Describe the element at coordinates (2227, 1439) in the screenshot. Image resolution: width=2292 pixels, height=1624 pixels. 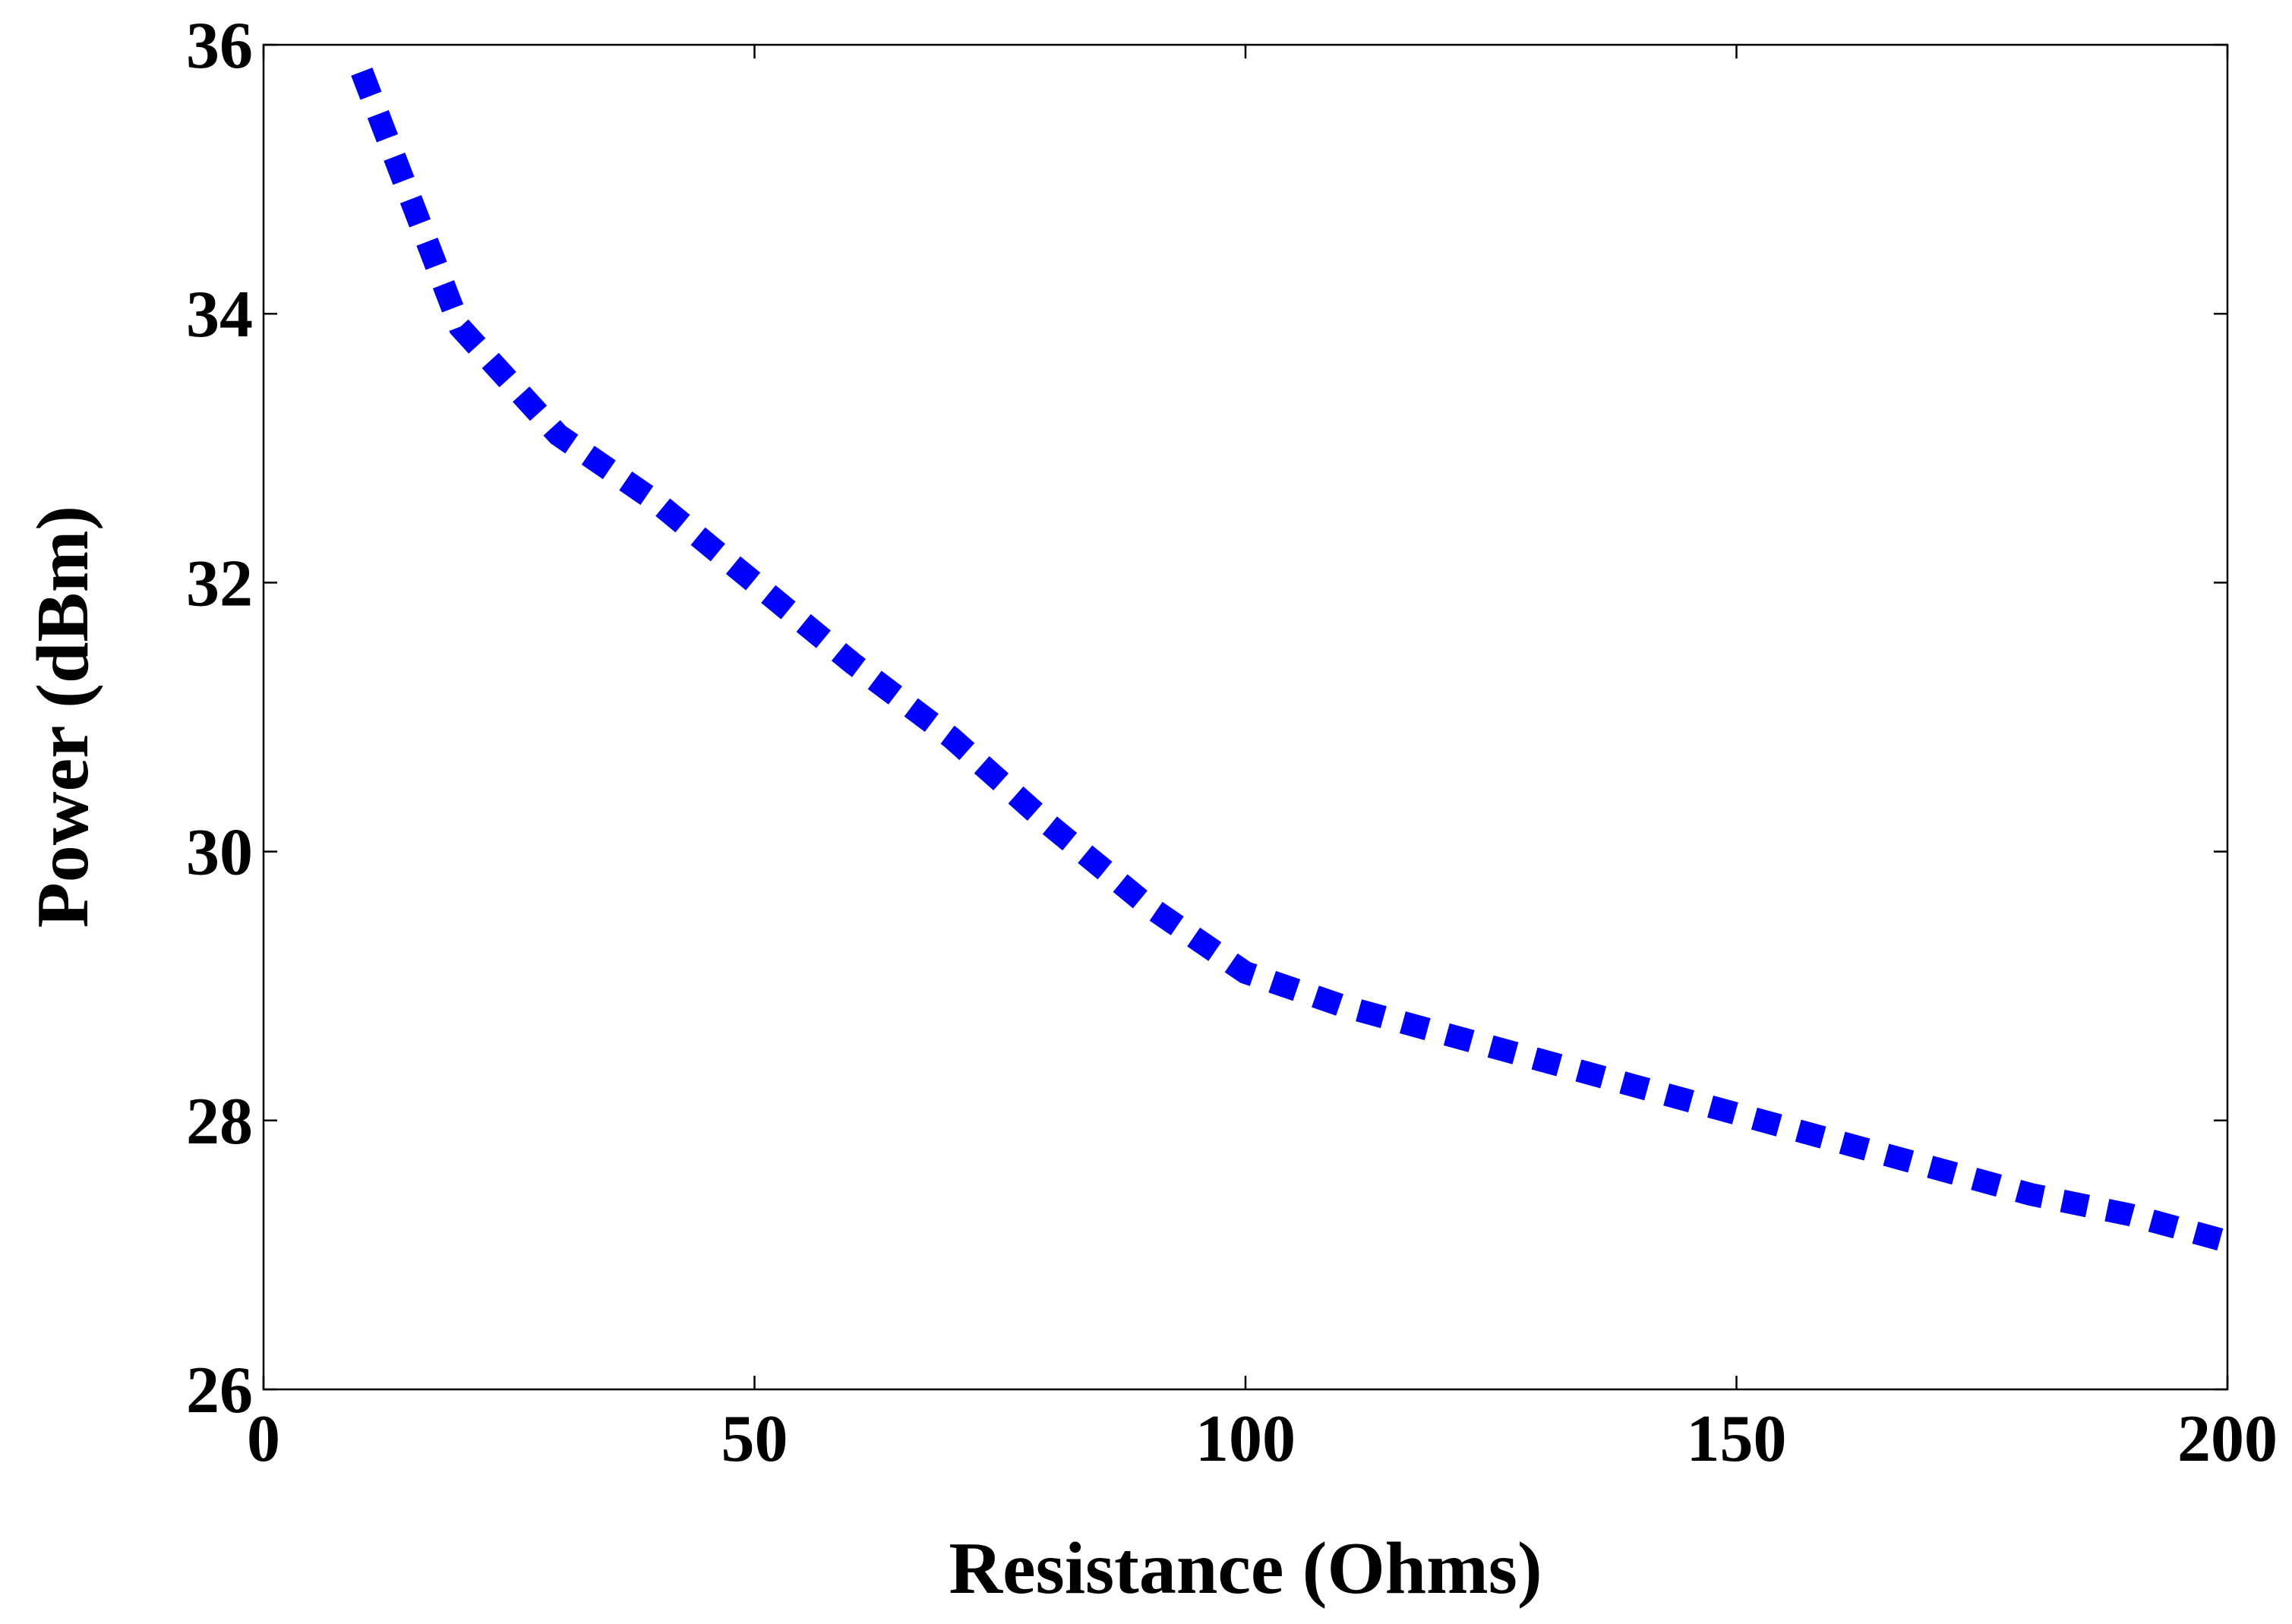
I see `x-tick-label: 200` at that location.